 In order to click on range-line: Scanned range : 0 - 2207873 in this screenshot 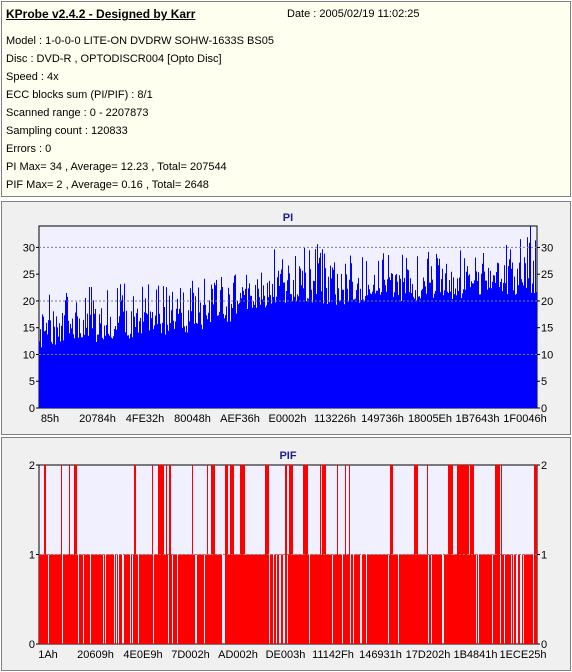, I will do `click(77, 113)`.